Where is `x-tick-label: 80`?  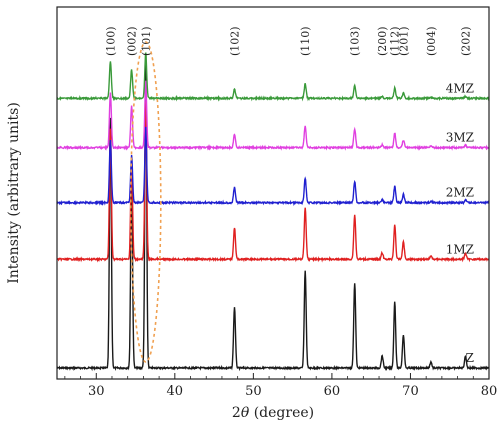
x-tick-label: 80 is located at coordinates (489, 391).